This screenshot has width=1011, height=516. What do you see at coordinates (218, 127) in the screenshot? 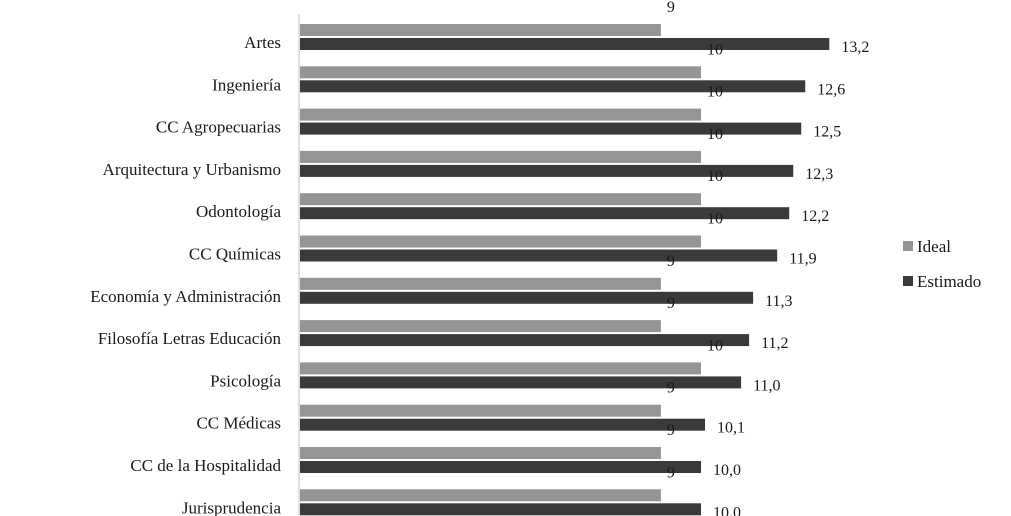
I see `category-label: CC Agropecuarias` at bounding box center [218, 127].